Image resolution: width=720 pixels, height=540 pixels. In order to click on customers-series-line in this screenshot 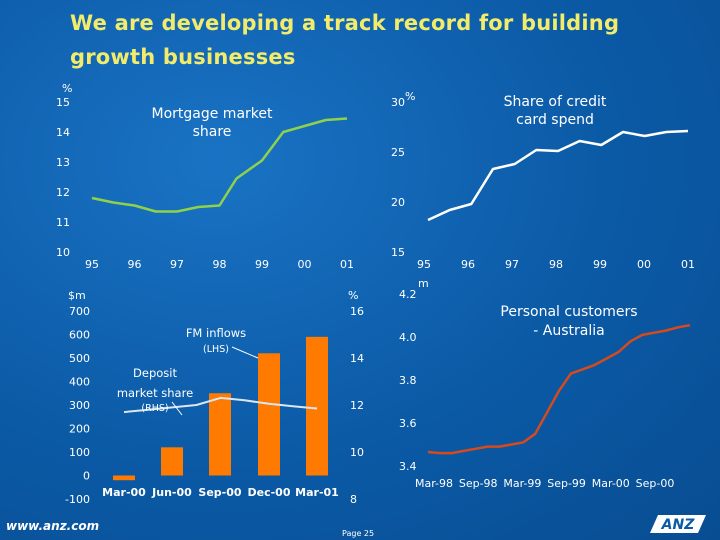, I will do `click(559, 389)`.